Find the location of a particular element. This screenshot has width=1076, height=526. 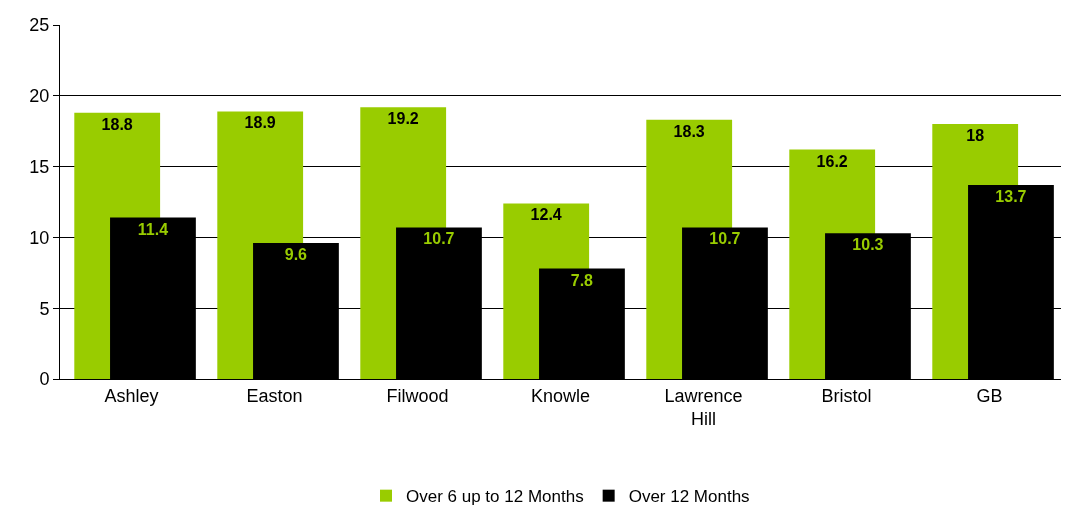

data-label: 10.3 is located at coordinates (868, 245).